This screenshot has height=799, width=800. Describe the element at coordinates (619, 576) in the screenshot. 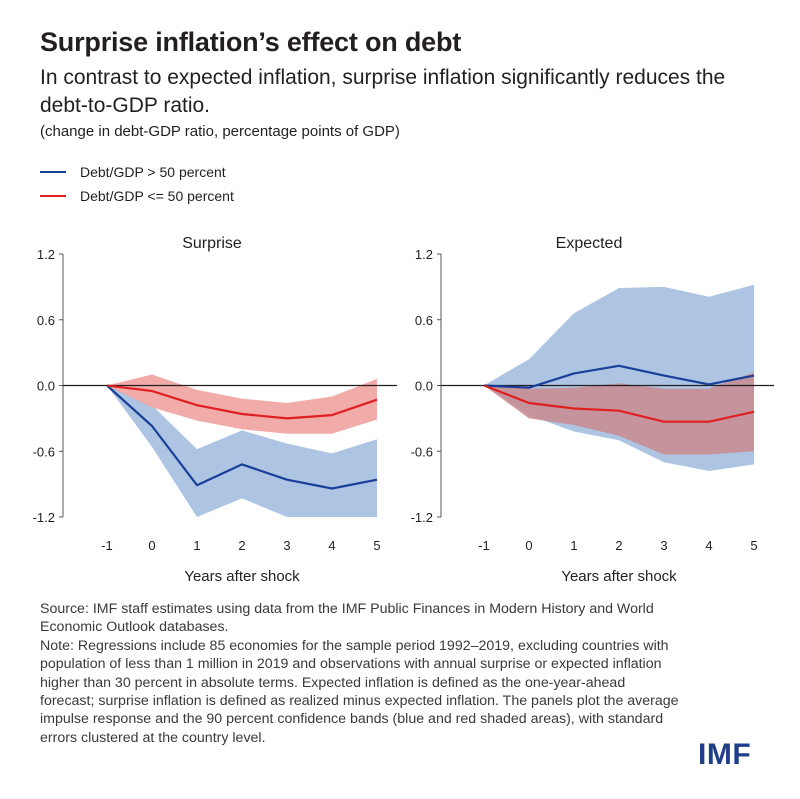

I see `x-axis-label-expected: Years after shock` at that location.